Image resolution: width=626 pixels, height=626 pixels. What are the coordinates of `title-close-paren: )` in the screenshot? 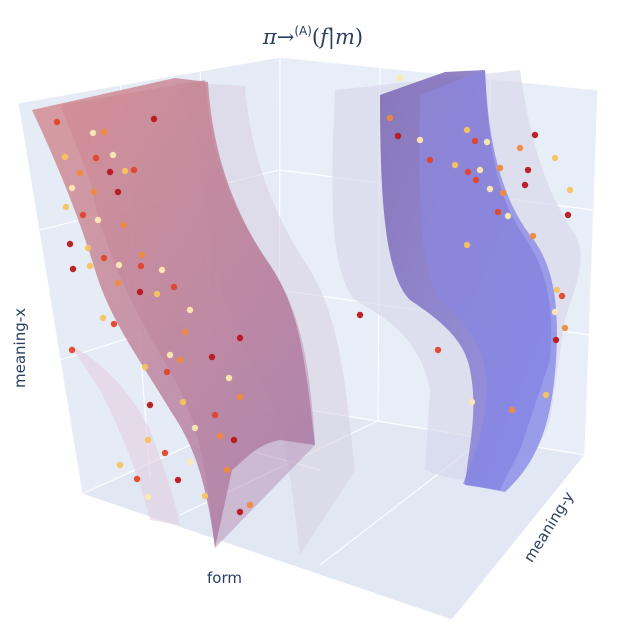 It's located at (359, 37).